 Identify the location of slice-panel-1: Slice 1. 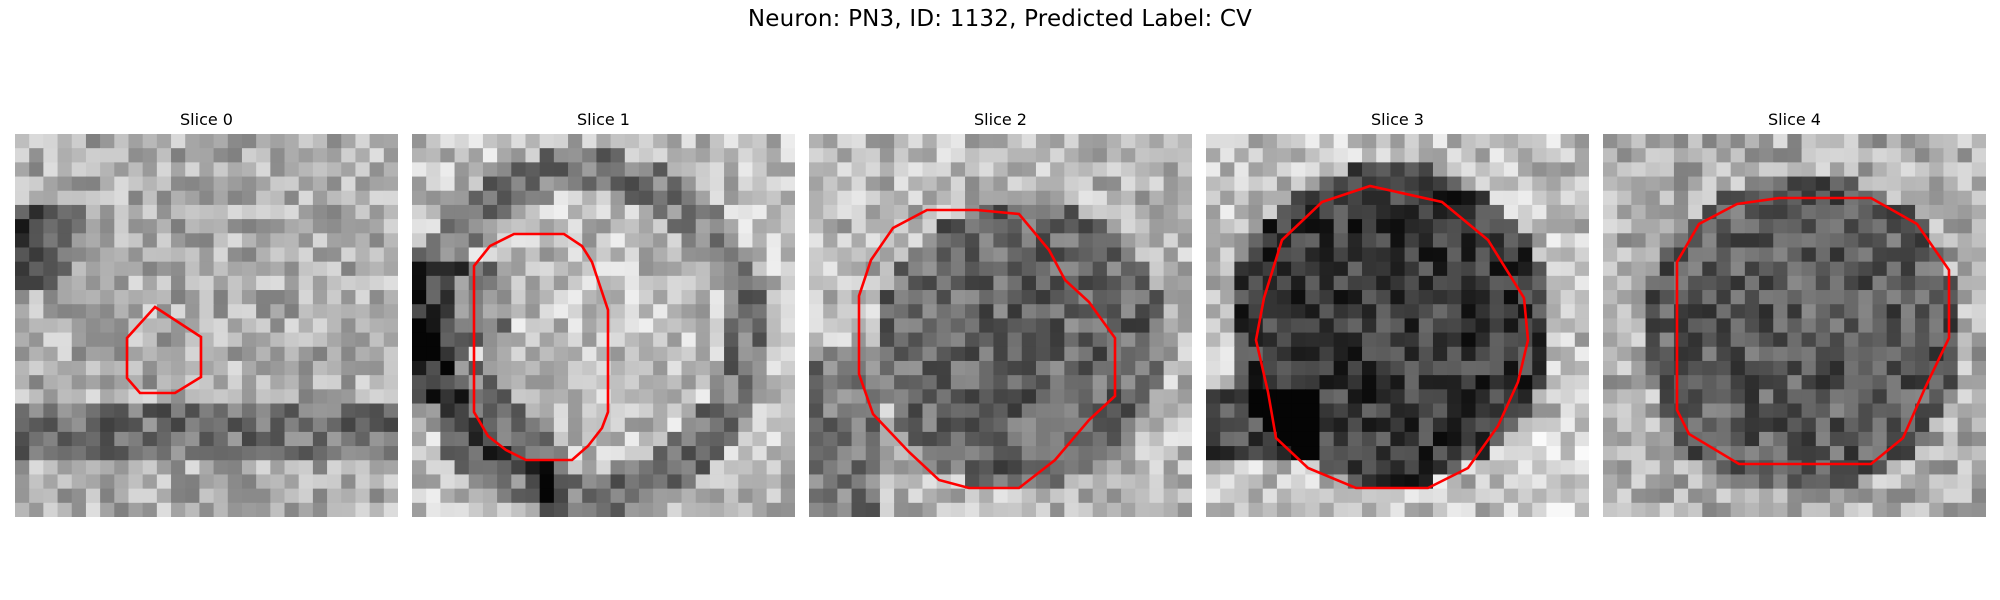
(603, 312).